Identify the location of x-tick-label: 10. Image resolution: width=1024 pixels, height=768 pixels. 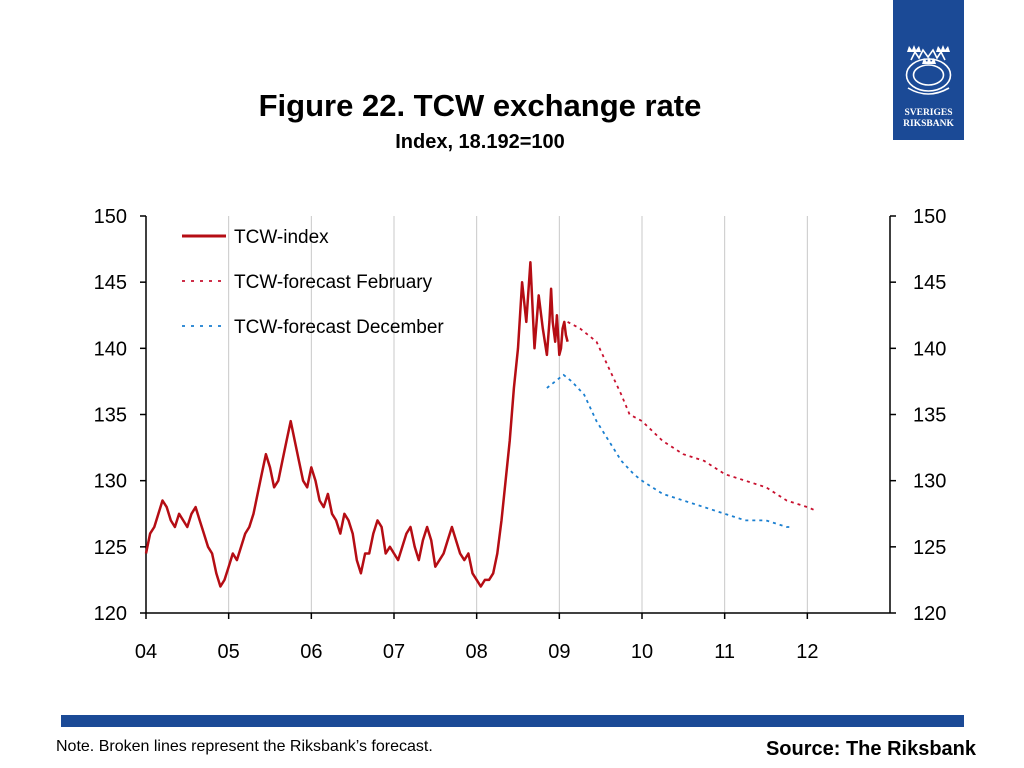
(642, 652).